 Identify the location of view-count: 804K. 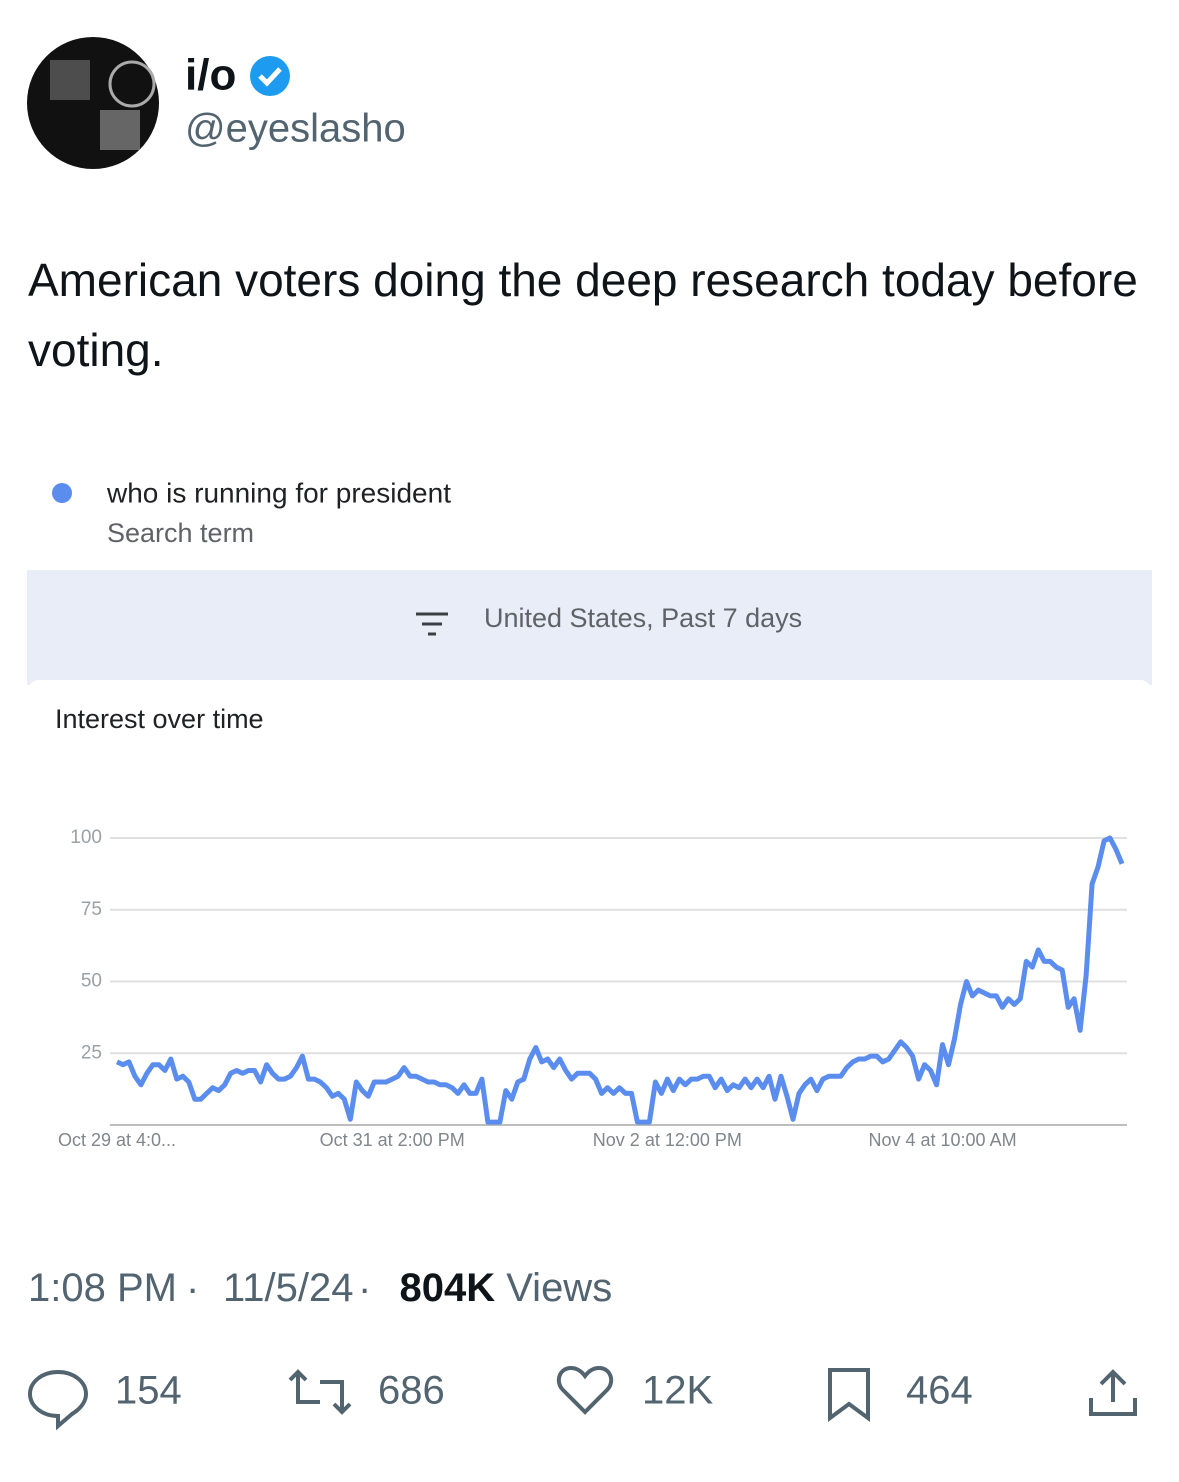
(447, 1288).